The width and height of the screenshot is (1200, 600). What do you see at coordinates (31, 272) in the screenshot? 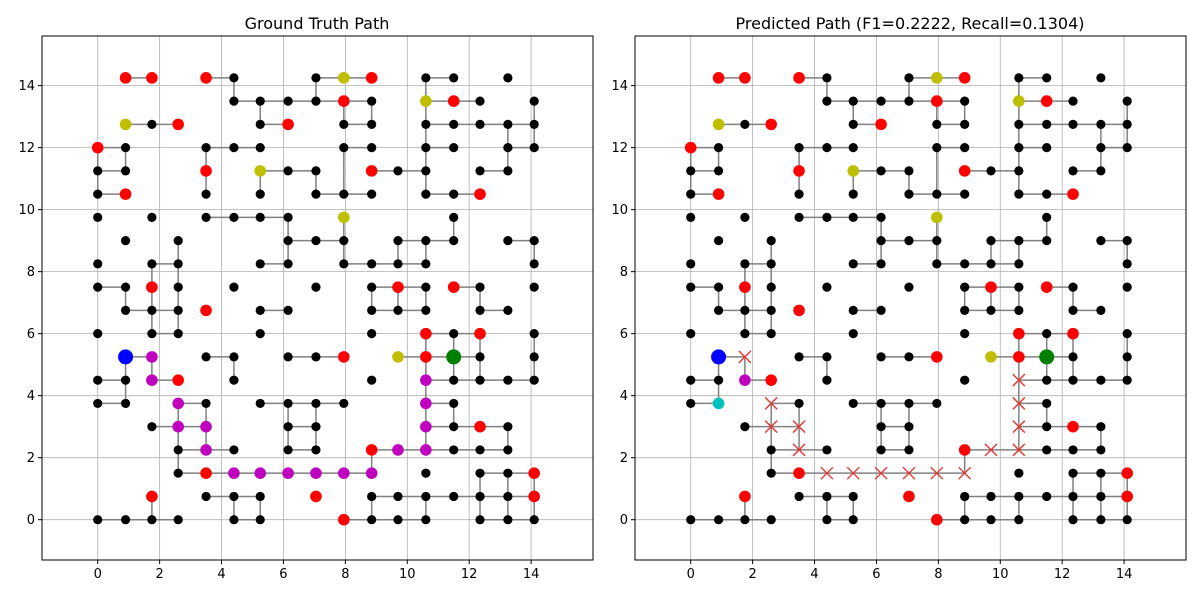
I see `gt-y-tick-label: 8` at bounding box center [31, 272].